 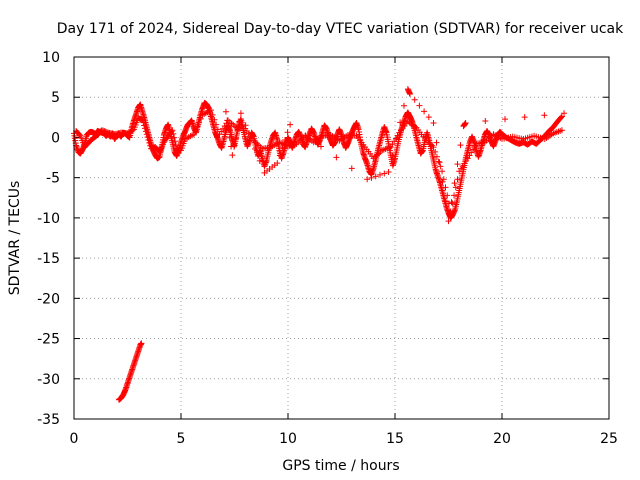 What do you see at coordinates (48, 299) in the screenshot?
I see `y-tick-label: -20` at bounding box center [48, 299].